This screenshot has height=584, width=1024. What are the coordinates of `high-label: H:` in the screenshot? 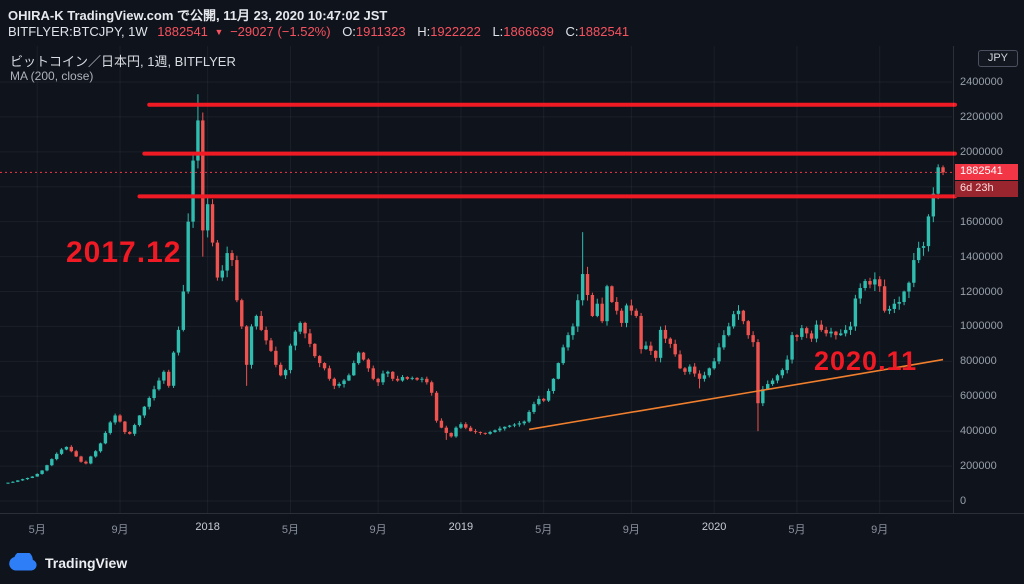 It's located at (424, 31).